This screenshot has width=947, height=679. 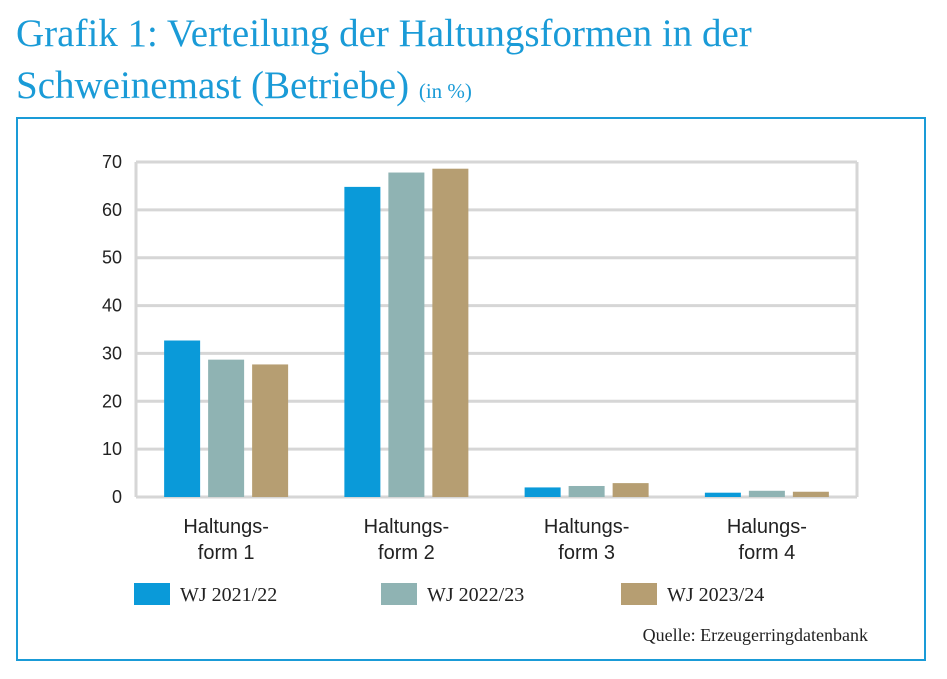 What do you see at coordinates (715, 595) in the screenshot?
I see `legend-label: WJ 2023/24` at bounding box center [715, 595].